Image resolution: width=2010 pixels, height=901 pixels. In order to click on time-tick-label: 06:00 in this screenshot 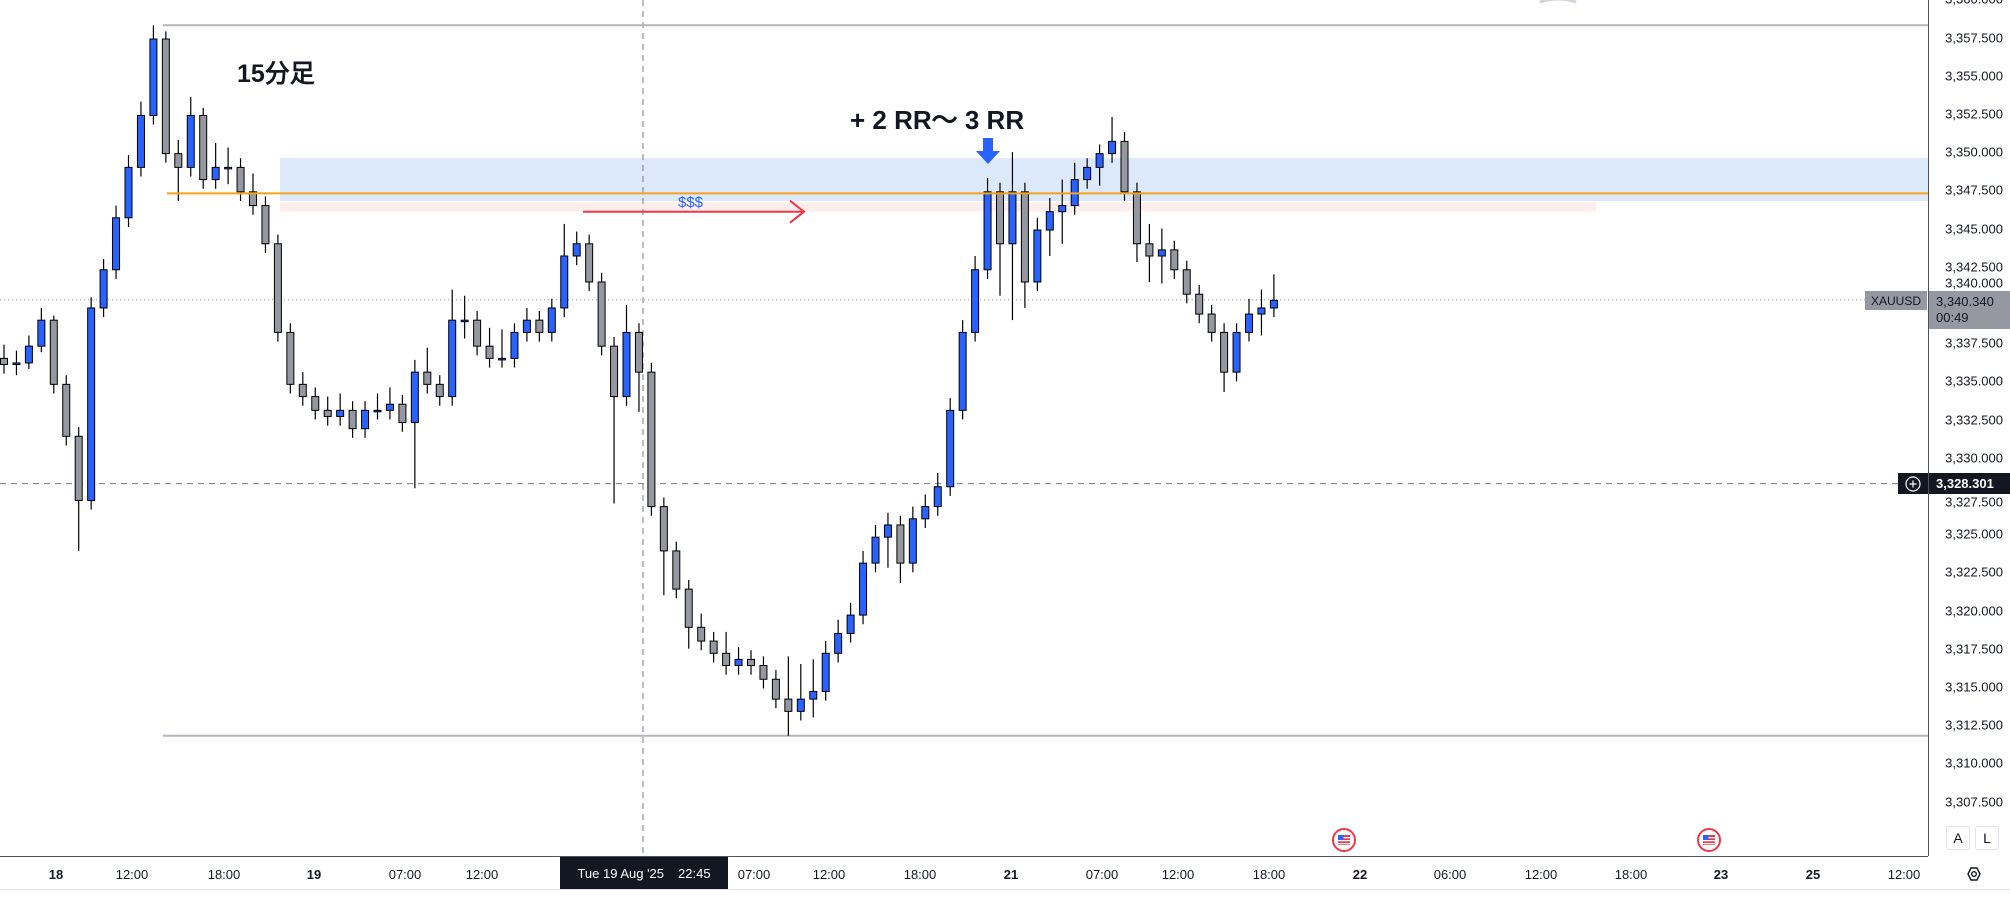, I will do `click(1450, 874)`.